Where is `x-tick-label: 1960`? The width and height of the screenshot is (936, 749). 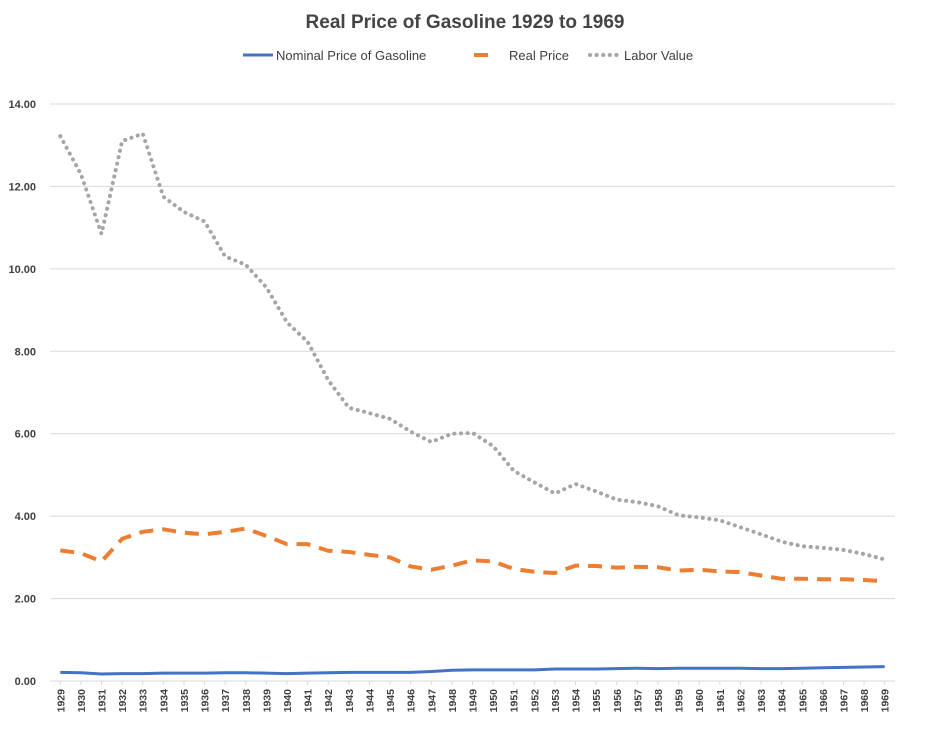
x-tick-label: 1960 is located at coordinates (700, 701).